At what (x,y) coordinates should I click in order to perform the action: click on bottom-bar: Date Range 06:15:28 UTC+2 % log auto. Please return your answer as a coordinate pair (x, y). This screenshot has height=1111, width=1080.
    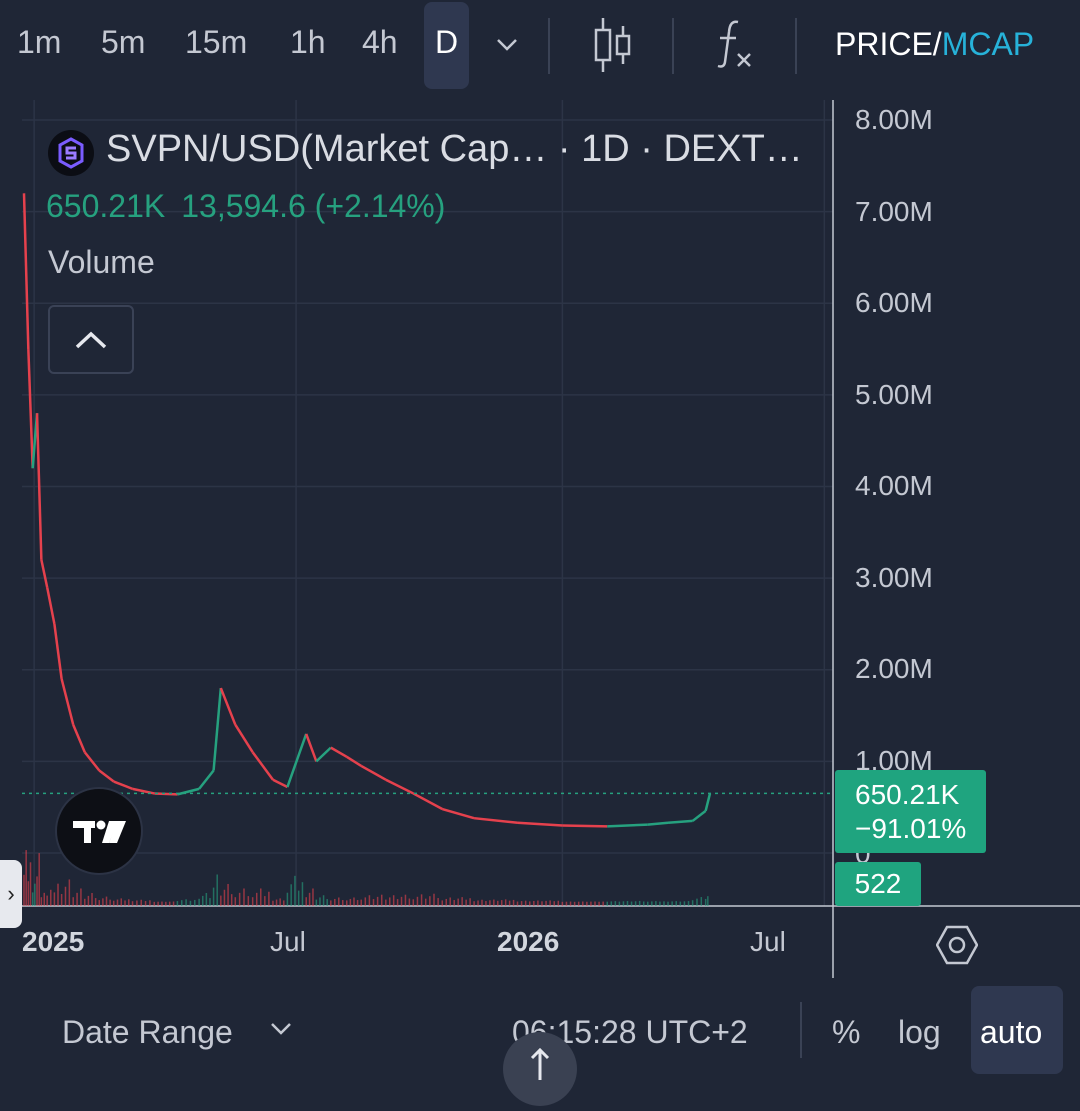
    Looking at the image, I should click on (540, 1029).